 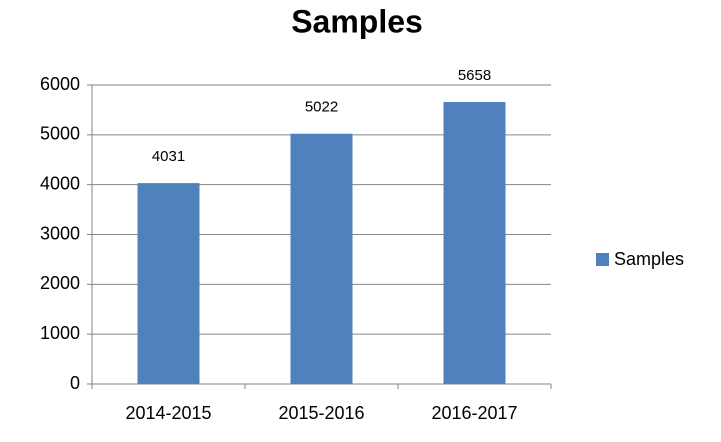 I want to click on legend-swatch, so click(x=602, y=259).